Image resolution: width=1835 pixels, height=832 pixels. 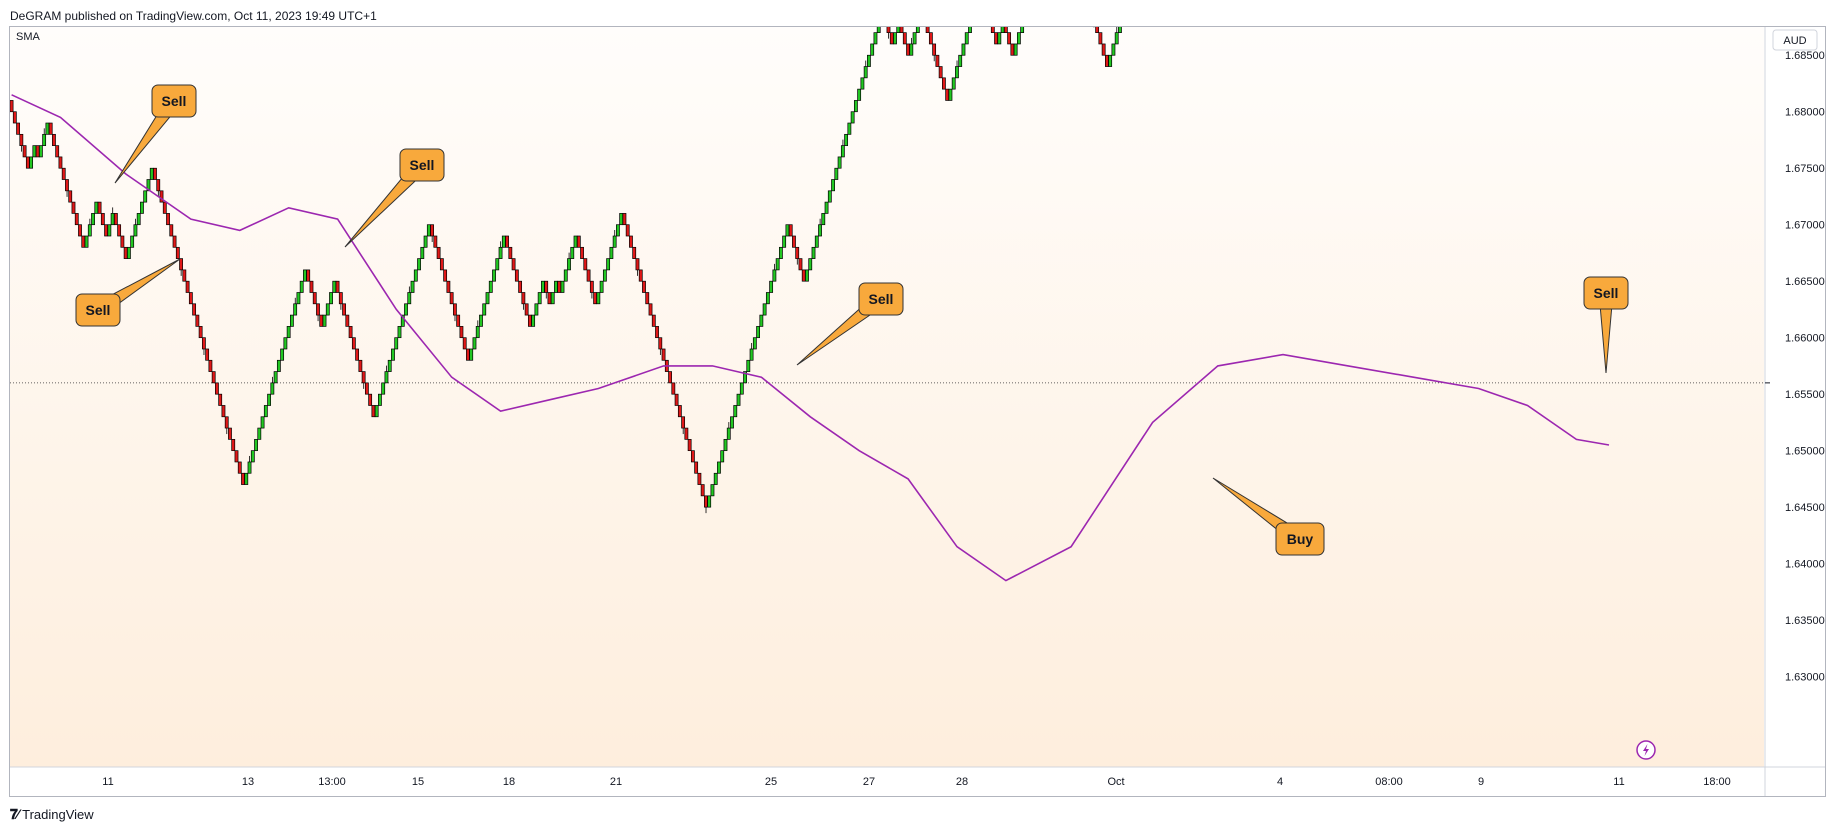 I want to click on x-tick-label: 11, so click(x=1618, y=782).